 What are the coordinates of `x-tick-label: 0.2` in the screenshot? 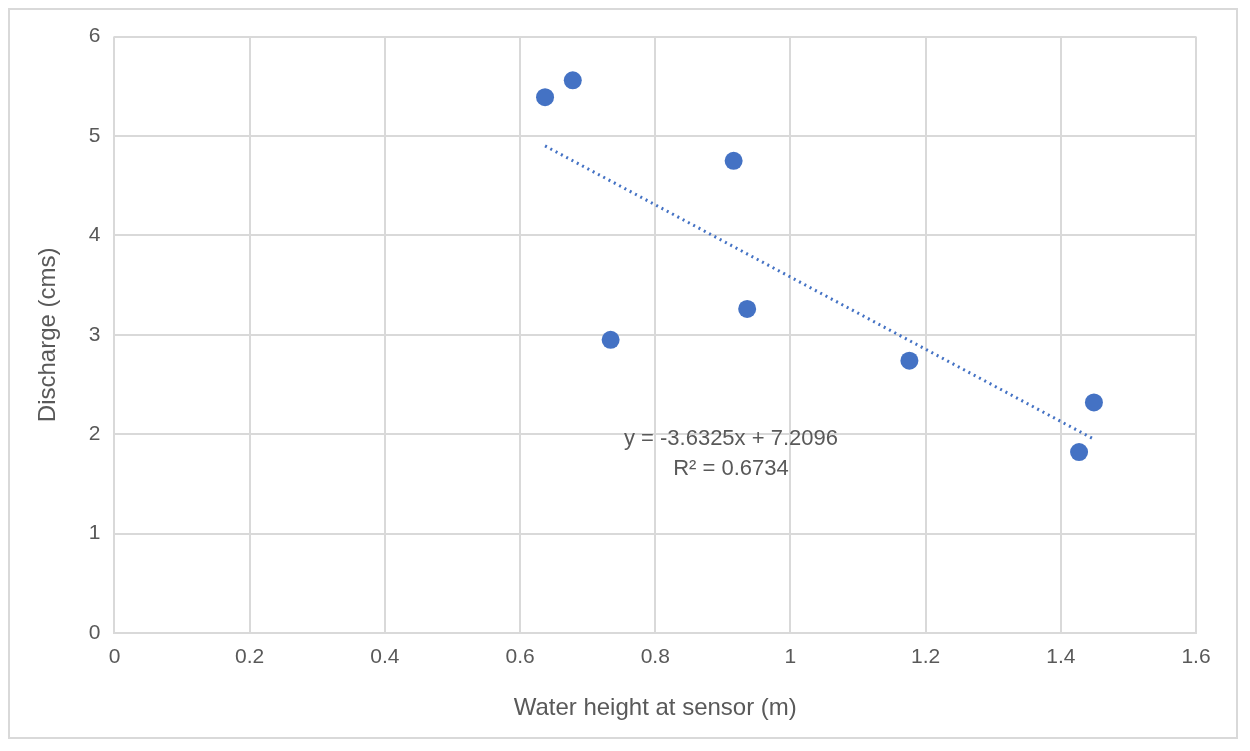 It's located at (250, 656).